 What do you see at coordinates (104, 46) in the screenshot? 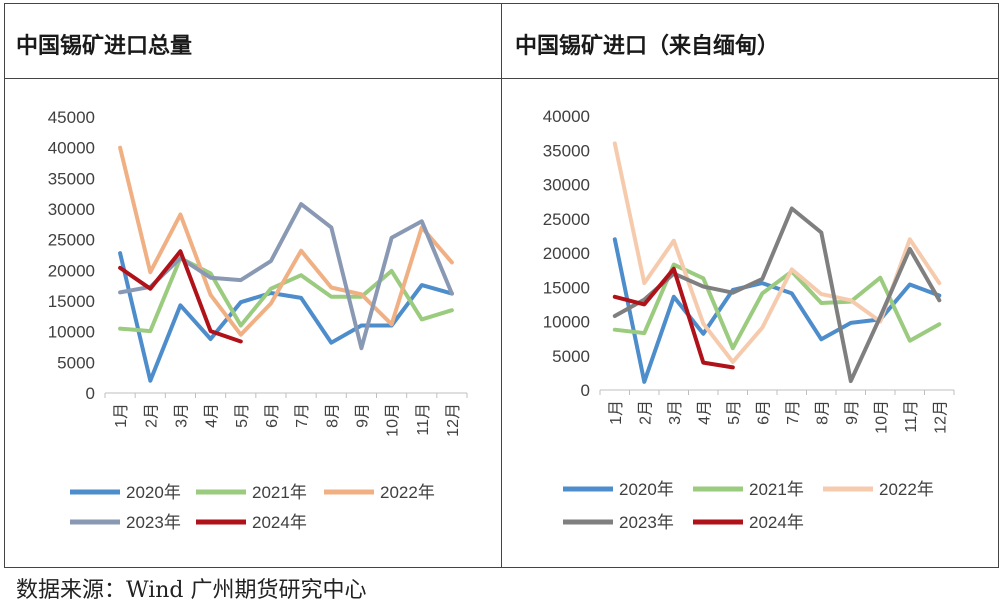
I see `left-chart-title: 中国锡矿进口总量` at bounding box center [104, 46].